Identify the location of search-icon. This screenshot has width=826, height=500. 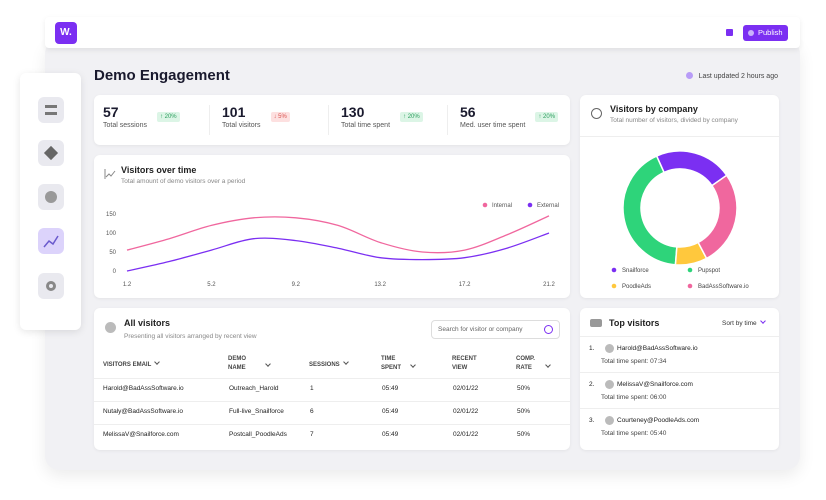
(548, 329).